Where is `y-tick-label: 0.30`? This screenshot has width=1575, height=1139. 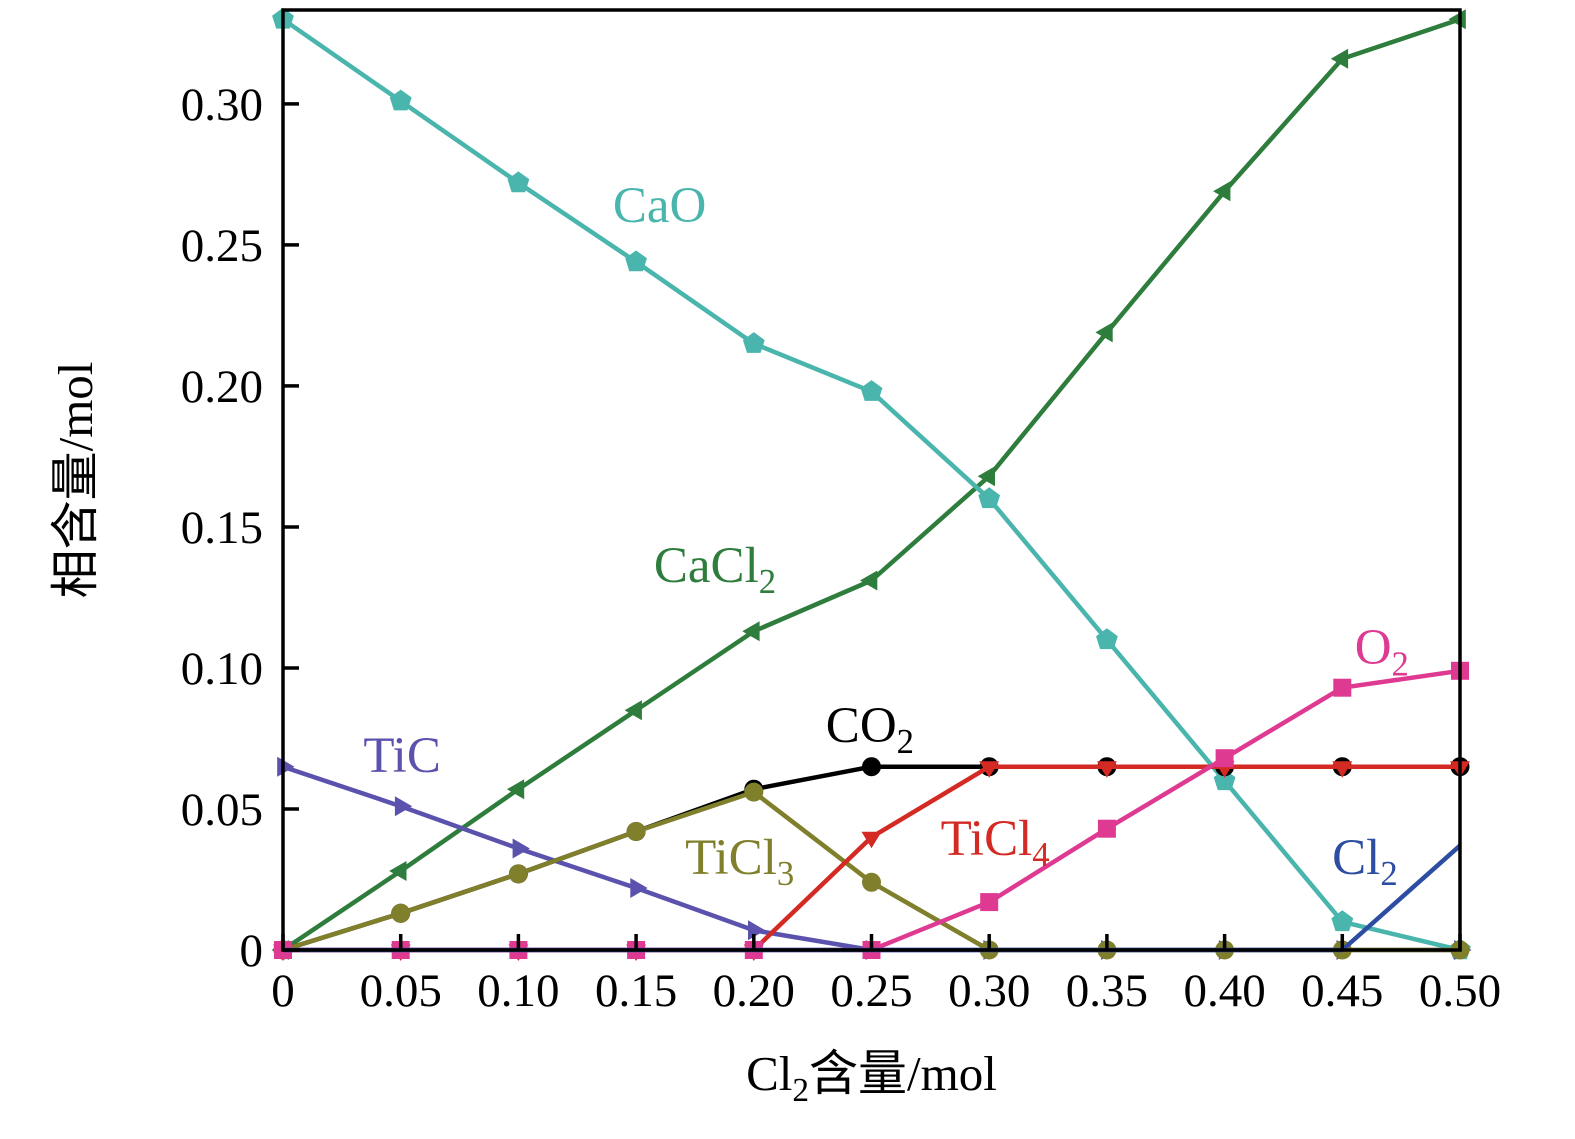
y-tick-label: 0.30 is located at coordinates (222, 105).